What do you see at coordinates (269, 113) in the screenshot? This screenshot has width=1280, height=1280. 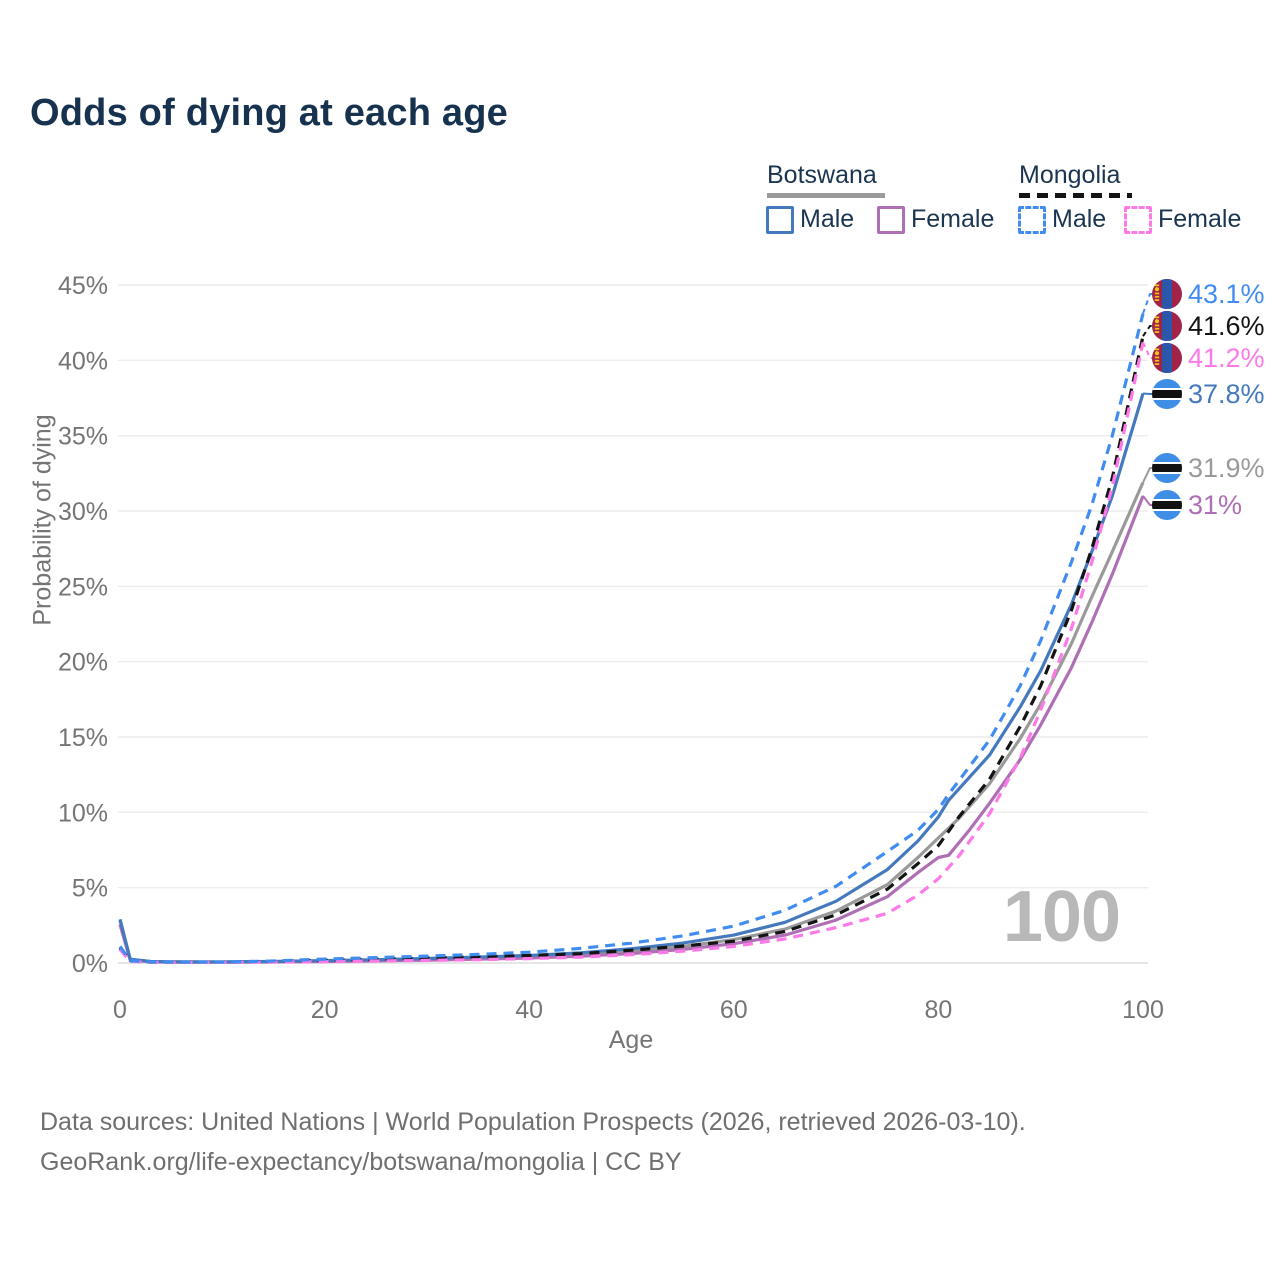 I see `page-title: Odds of dying at each age` at bounding box center [269, 113].